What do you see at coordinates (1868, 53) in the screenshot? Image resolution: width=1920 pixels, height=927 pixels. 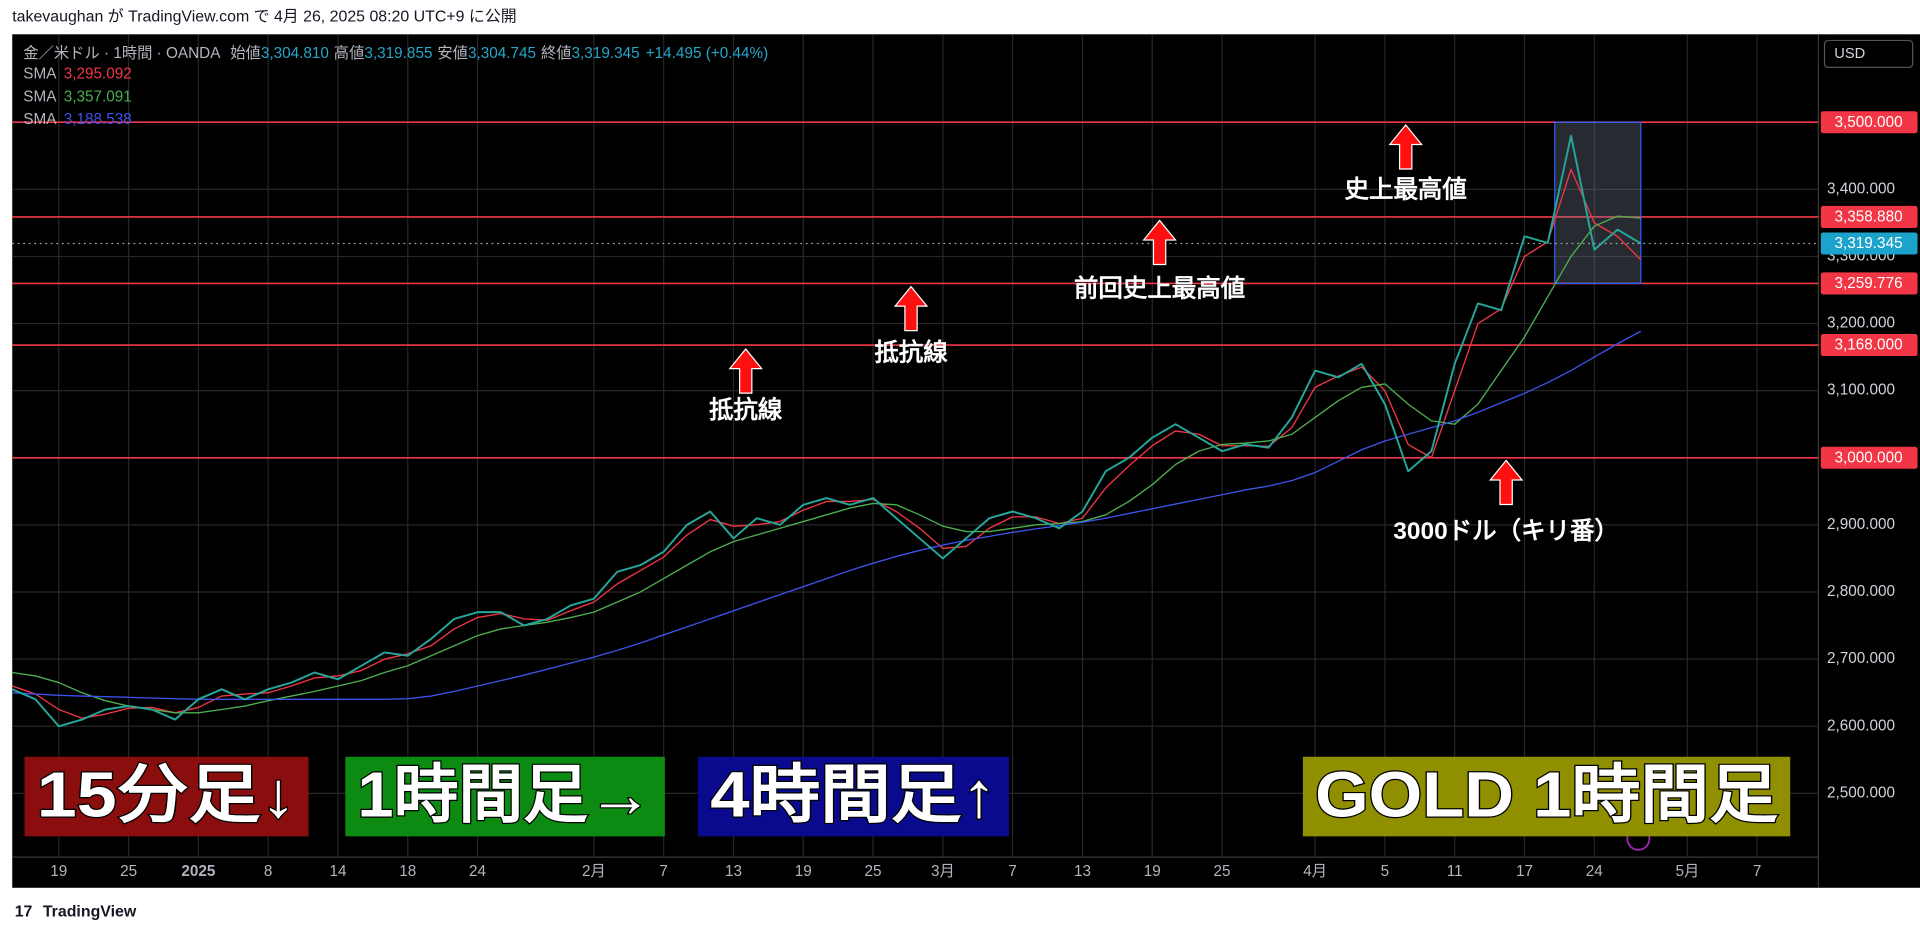 I see `currency-button` at bounding box center [1868, 53].